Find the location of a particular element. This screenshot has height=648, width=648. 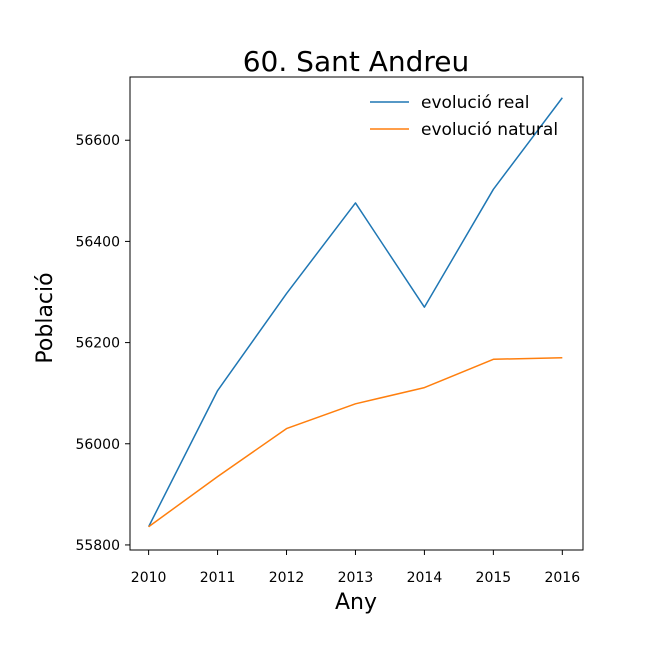

x-tick-label: 2015 is located at coordinates (494, 578).